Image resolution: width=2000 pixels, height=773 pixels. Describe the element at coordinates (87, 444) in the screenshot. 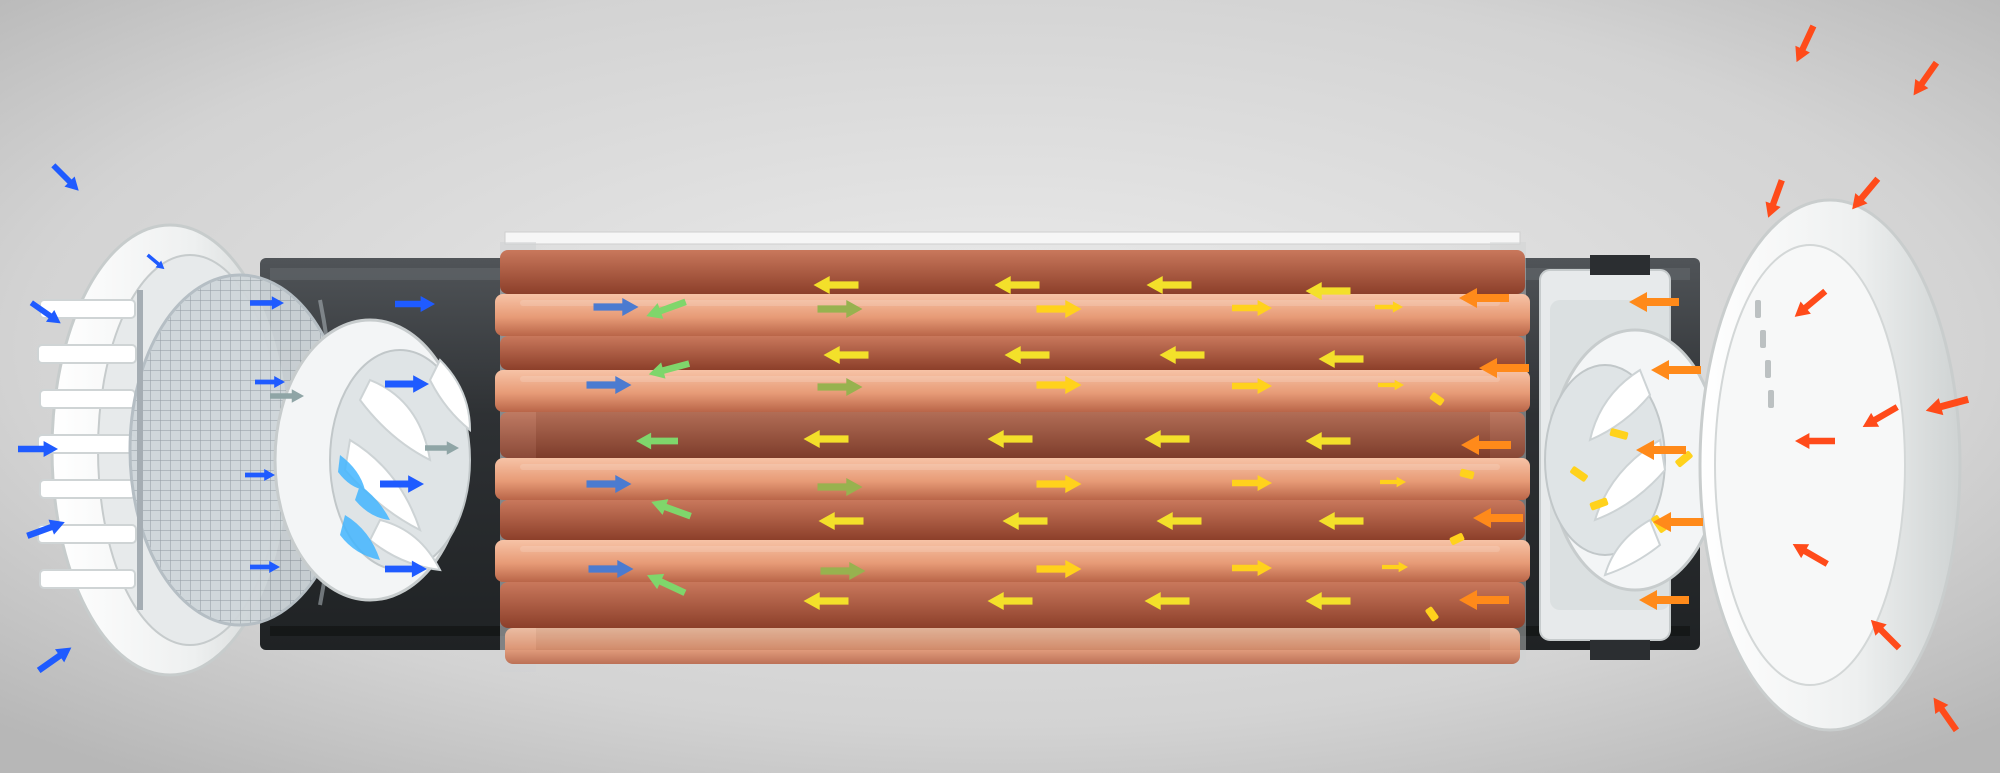

I see `intake-fins` at that location.